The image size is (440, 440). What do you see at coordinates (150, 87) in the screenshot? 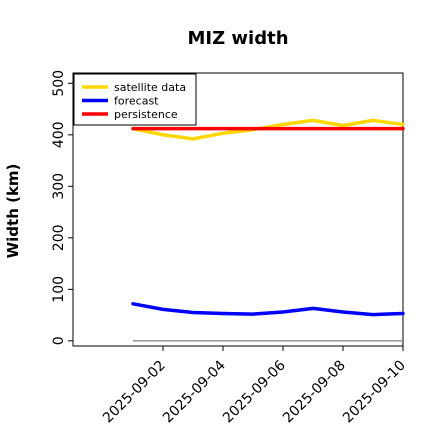
I see `legend-label: satellite data` at bounding box center [150, 87].